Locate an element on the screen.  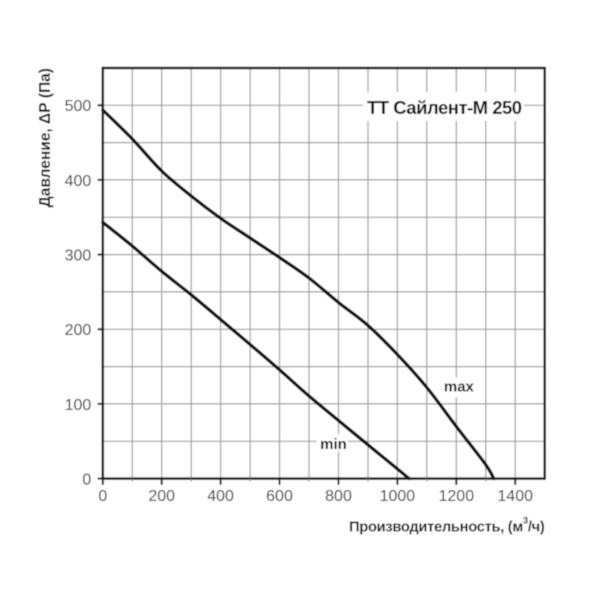
svg-text: ТТ Сайлент-М 250 is located at coordinates (444, 107).